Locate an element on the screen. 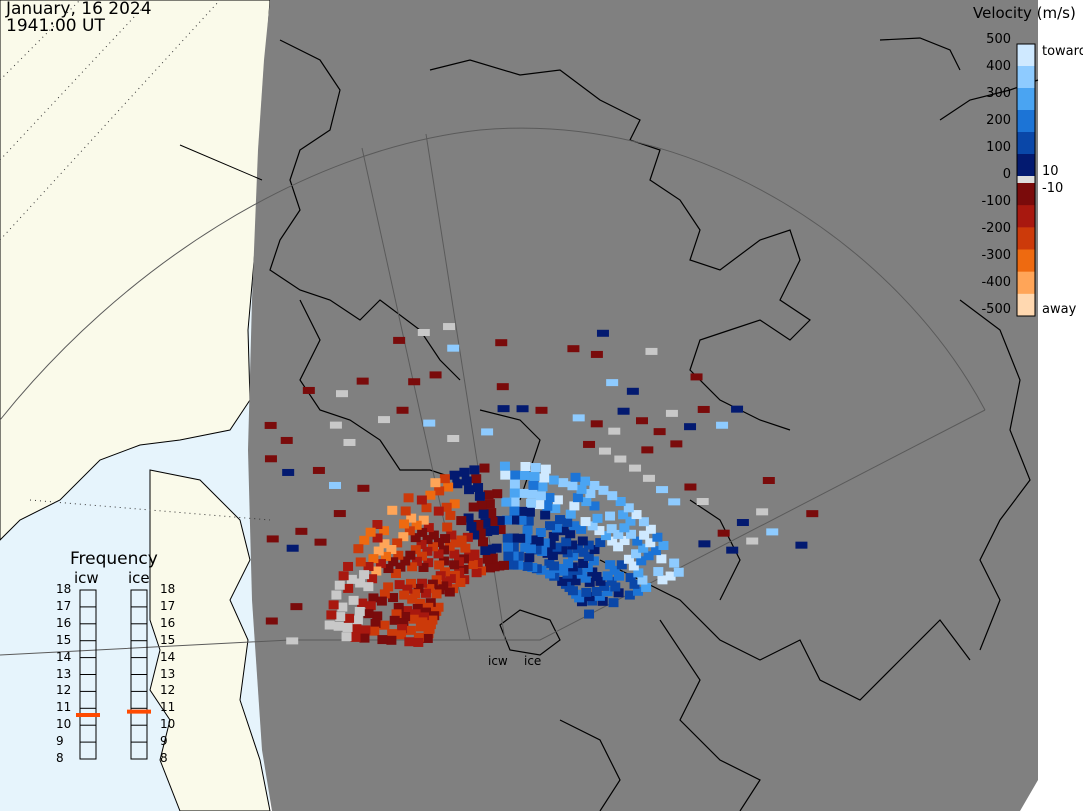  away-color-swatch is located at coordinates (1026, 283).